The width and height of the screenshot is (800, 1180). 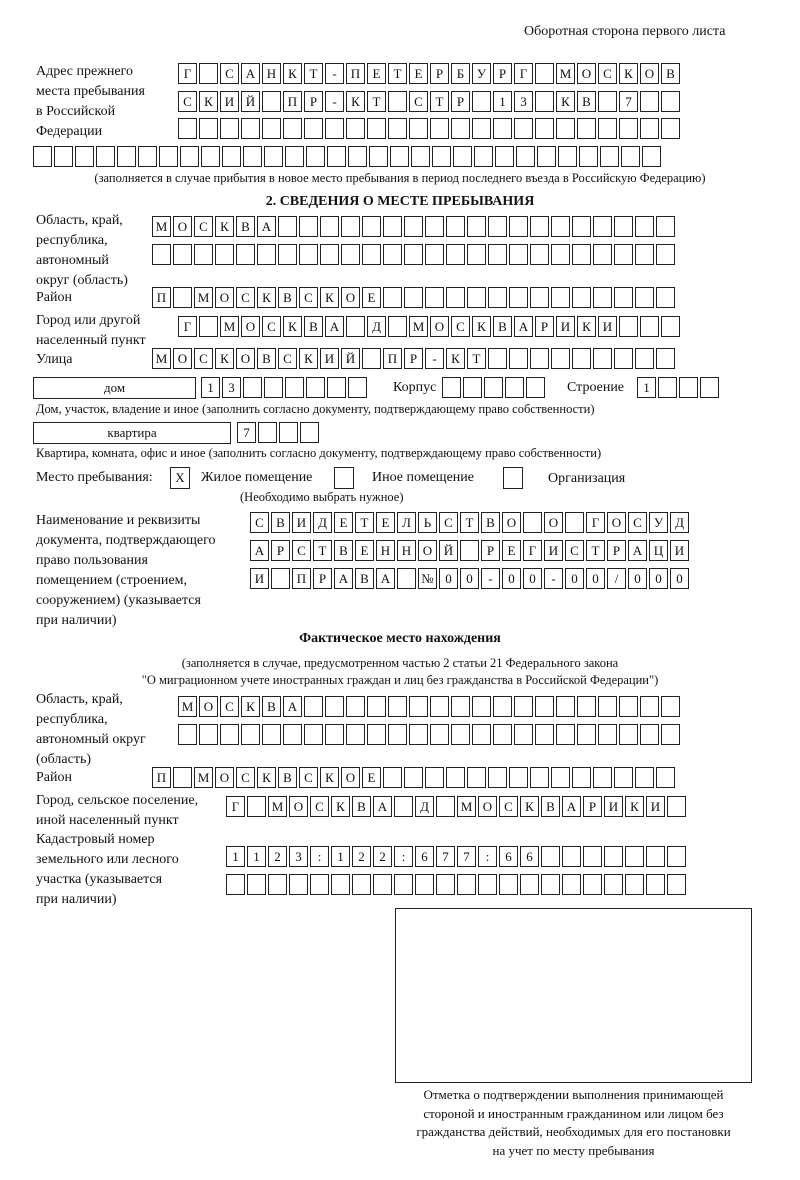 I want to click on stay-checkbox-organization, so click(x=513, y=478).